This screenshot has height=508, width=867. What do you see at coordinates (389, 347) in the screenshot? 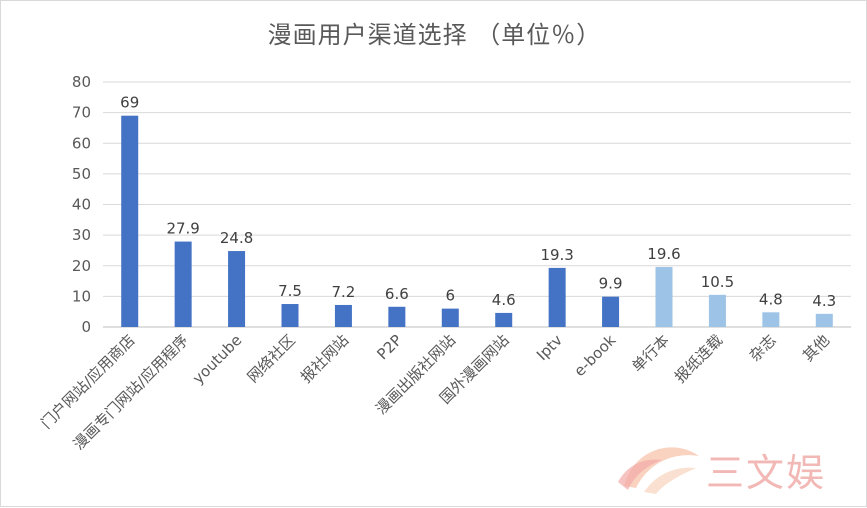
I see `category-label: P2P` at bounding box center [389, 347].